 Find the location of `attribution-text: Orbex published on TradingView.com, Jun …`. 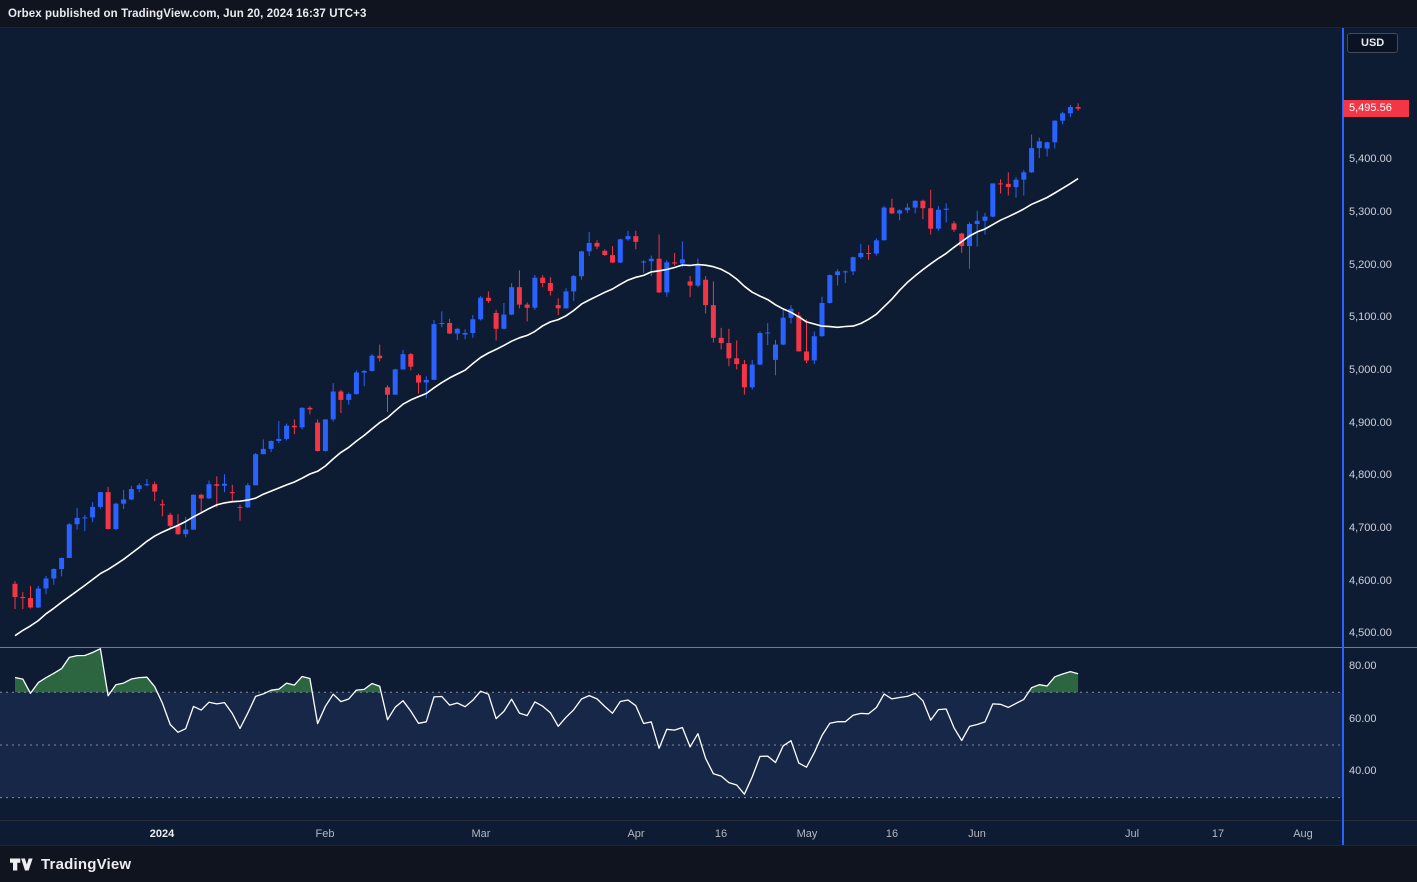

attribution-text: Orbex published on TradingView.com, Jun … is located at coordinates (187, 13).